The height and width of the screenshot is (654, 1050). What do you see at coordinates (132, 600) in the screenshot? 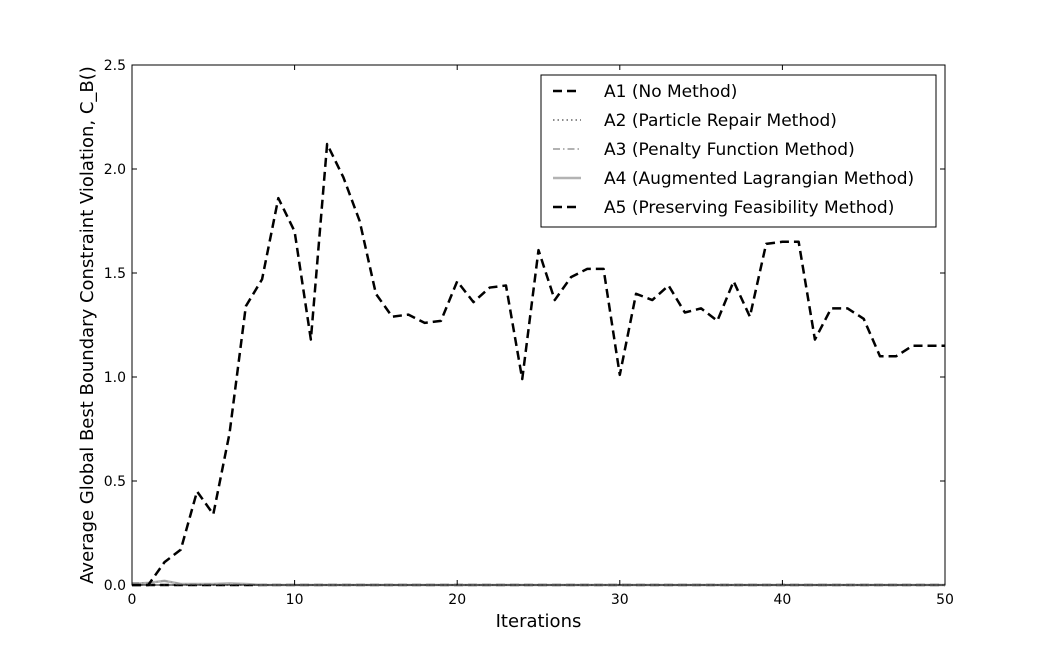
I see `x-tick-label: 0` at bounding box center [132, 600].